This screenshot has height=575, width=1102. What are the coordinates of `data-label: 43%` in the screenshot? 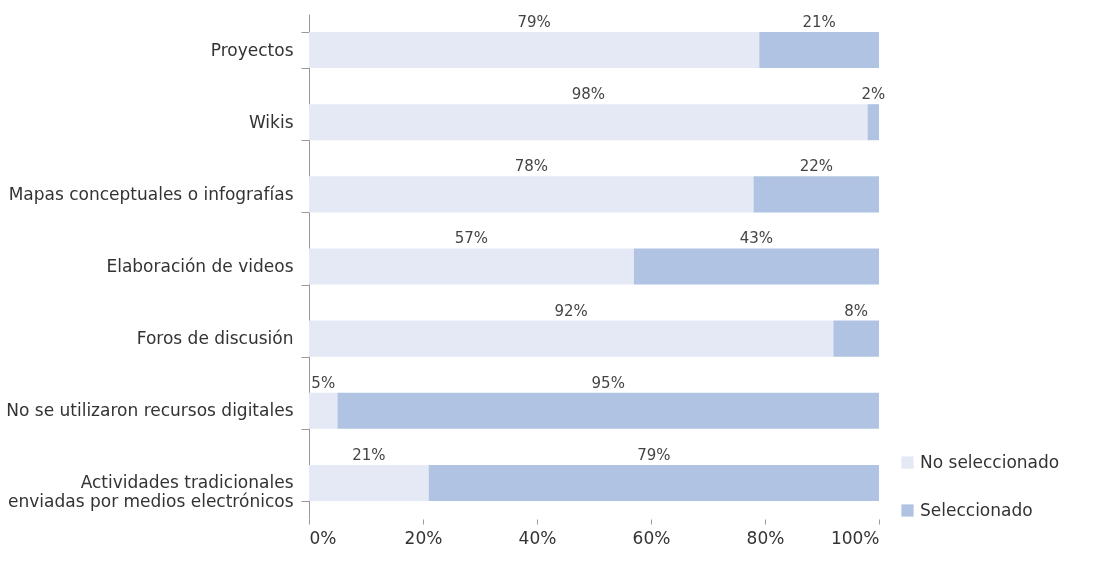 It's located at (756, 238).